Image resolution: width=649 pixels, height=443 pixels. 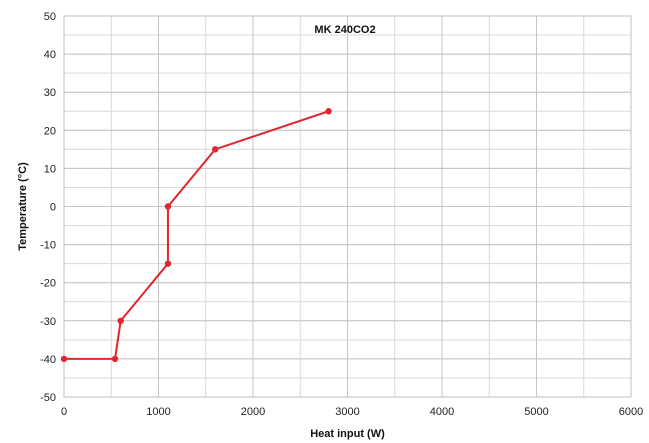 What do you see at coordinates (48, 360) in the screenshot?
I see `y-tick-label: -40` at bounding box center [48, 360].